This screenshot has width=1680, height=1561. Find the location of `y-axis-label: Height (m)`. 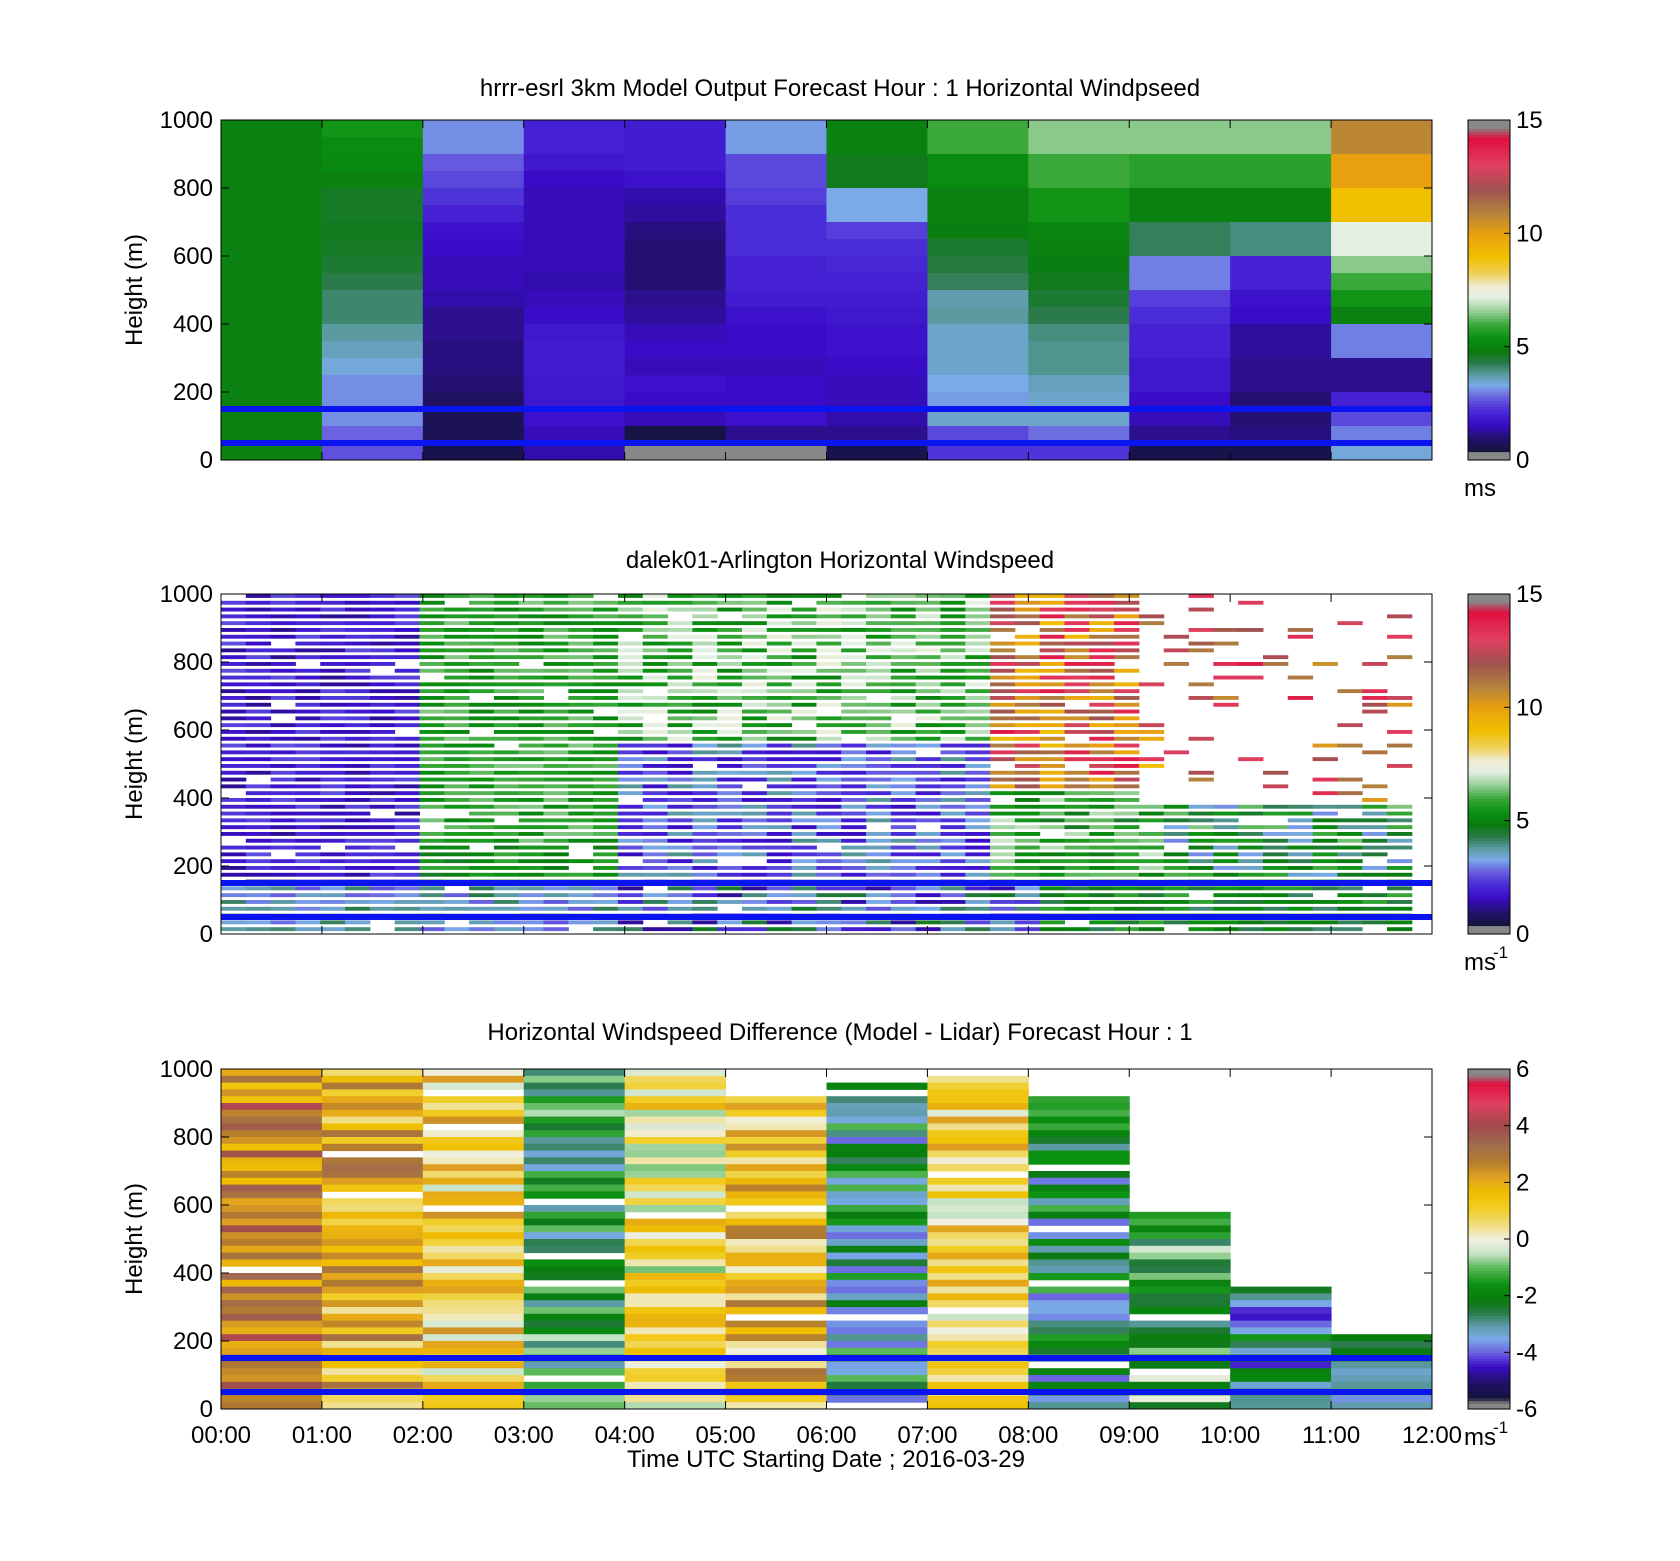

y-axis-label: Height (m) is located at coordinates (134, 290).